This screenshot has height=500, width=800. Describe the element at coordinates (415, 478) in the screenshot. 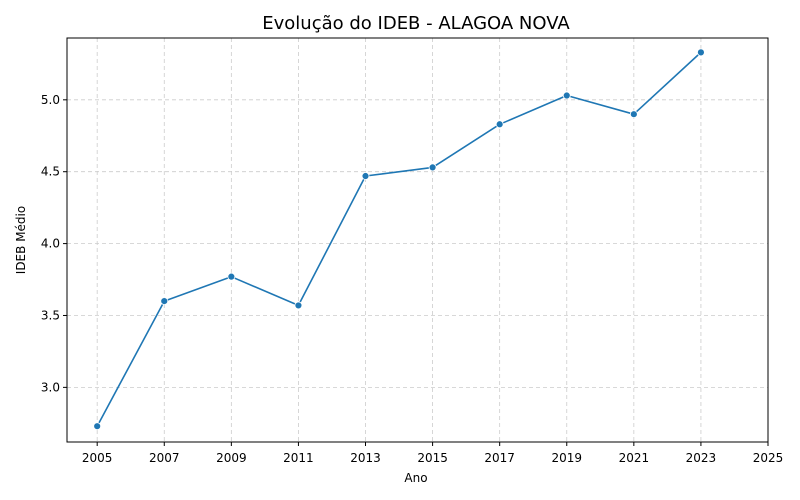

I see `x-axis-label: Ano` at that location.